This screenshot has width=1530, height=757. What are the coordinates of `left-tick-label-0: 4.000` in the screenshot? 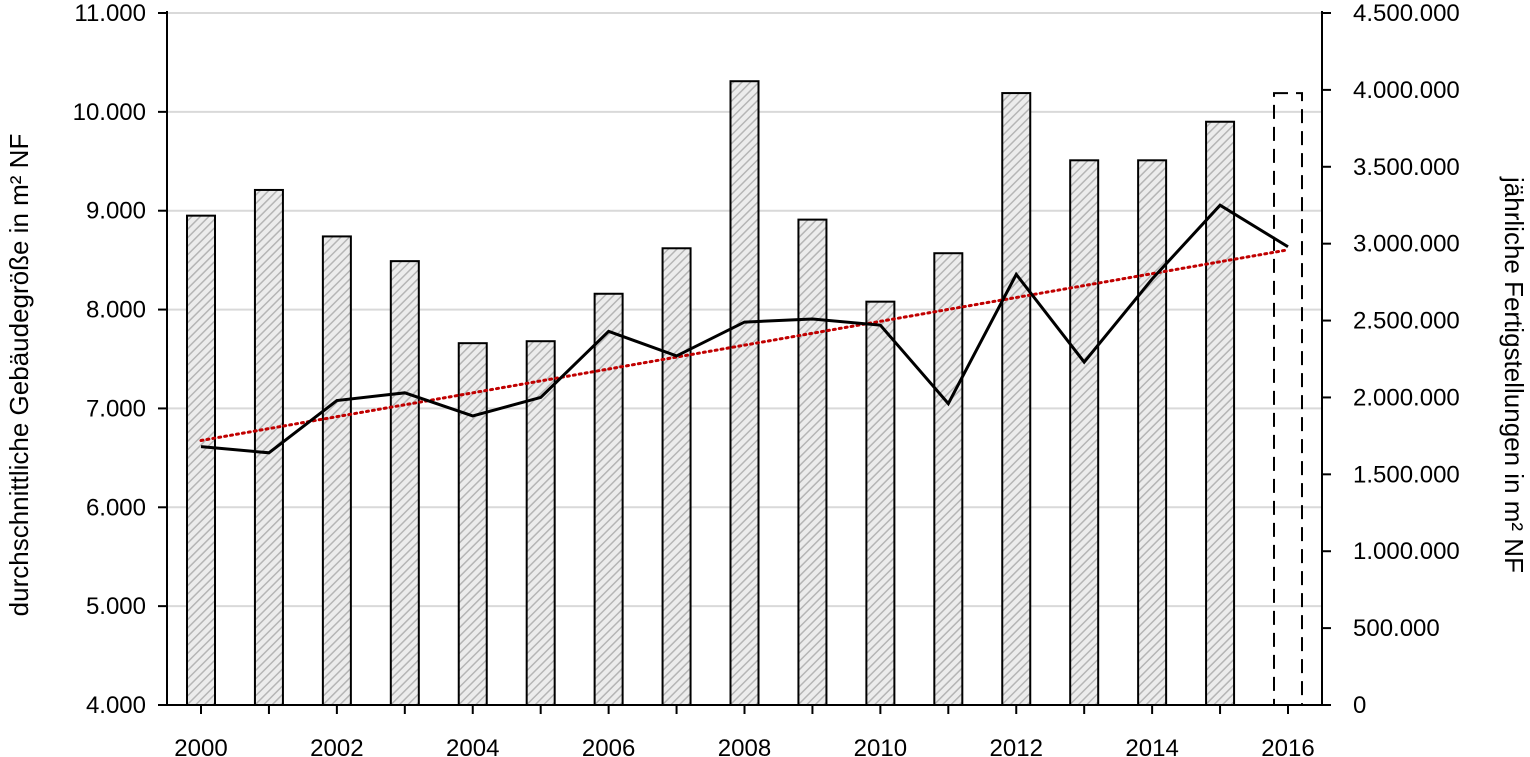 It's located at (116, 705).